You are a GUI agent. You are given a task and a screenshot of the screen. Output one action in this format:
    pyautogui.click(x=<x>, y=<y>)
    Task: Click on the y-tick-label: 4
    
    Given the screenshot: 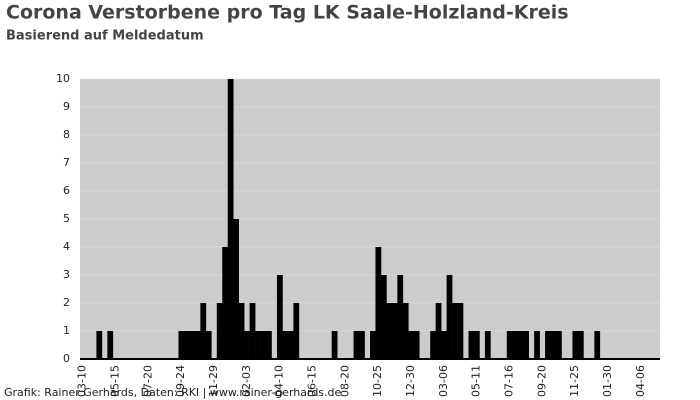 What is the action you would take?
    pyautogui.click(x=66, y=246)
    